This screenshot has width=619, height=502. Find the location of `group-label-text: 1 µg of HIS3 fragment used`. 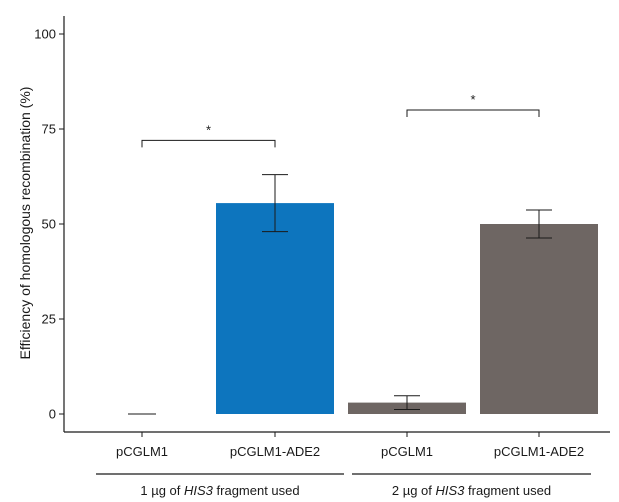

group-label-text: 1 µg of HIS3 fragment used is located at coordinates (219, 490).